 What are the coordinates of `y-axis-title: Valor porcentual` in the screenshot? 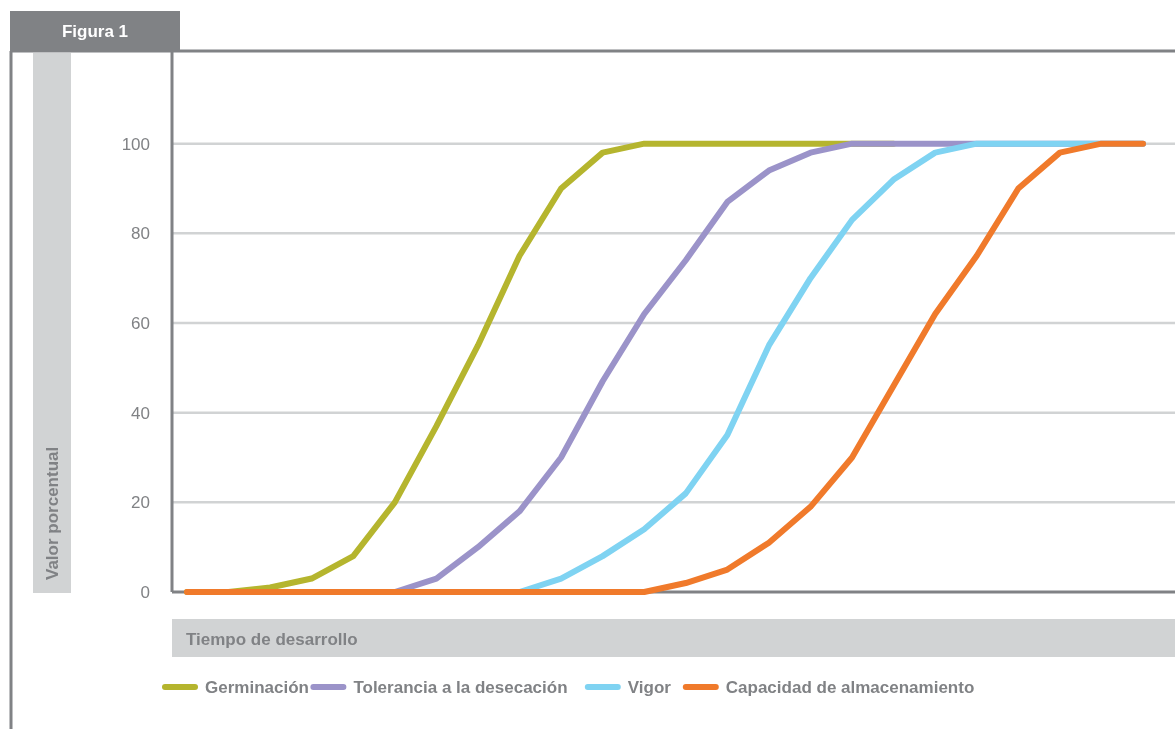 It's located at (52, 513).